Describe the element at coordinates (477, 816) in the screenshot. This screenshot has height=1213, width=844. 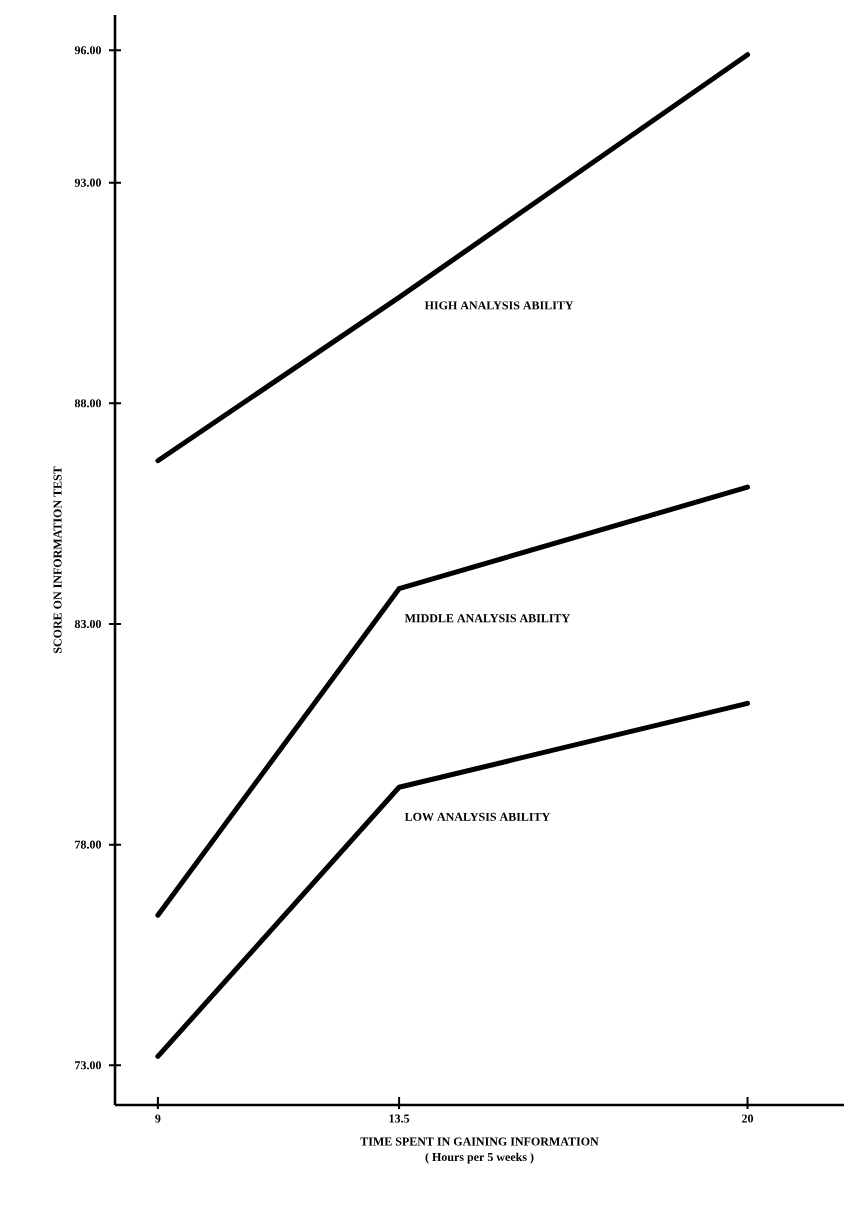
I see `series-label: LOW ANALYSIS ABILITY` at that location.